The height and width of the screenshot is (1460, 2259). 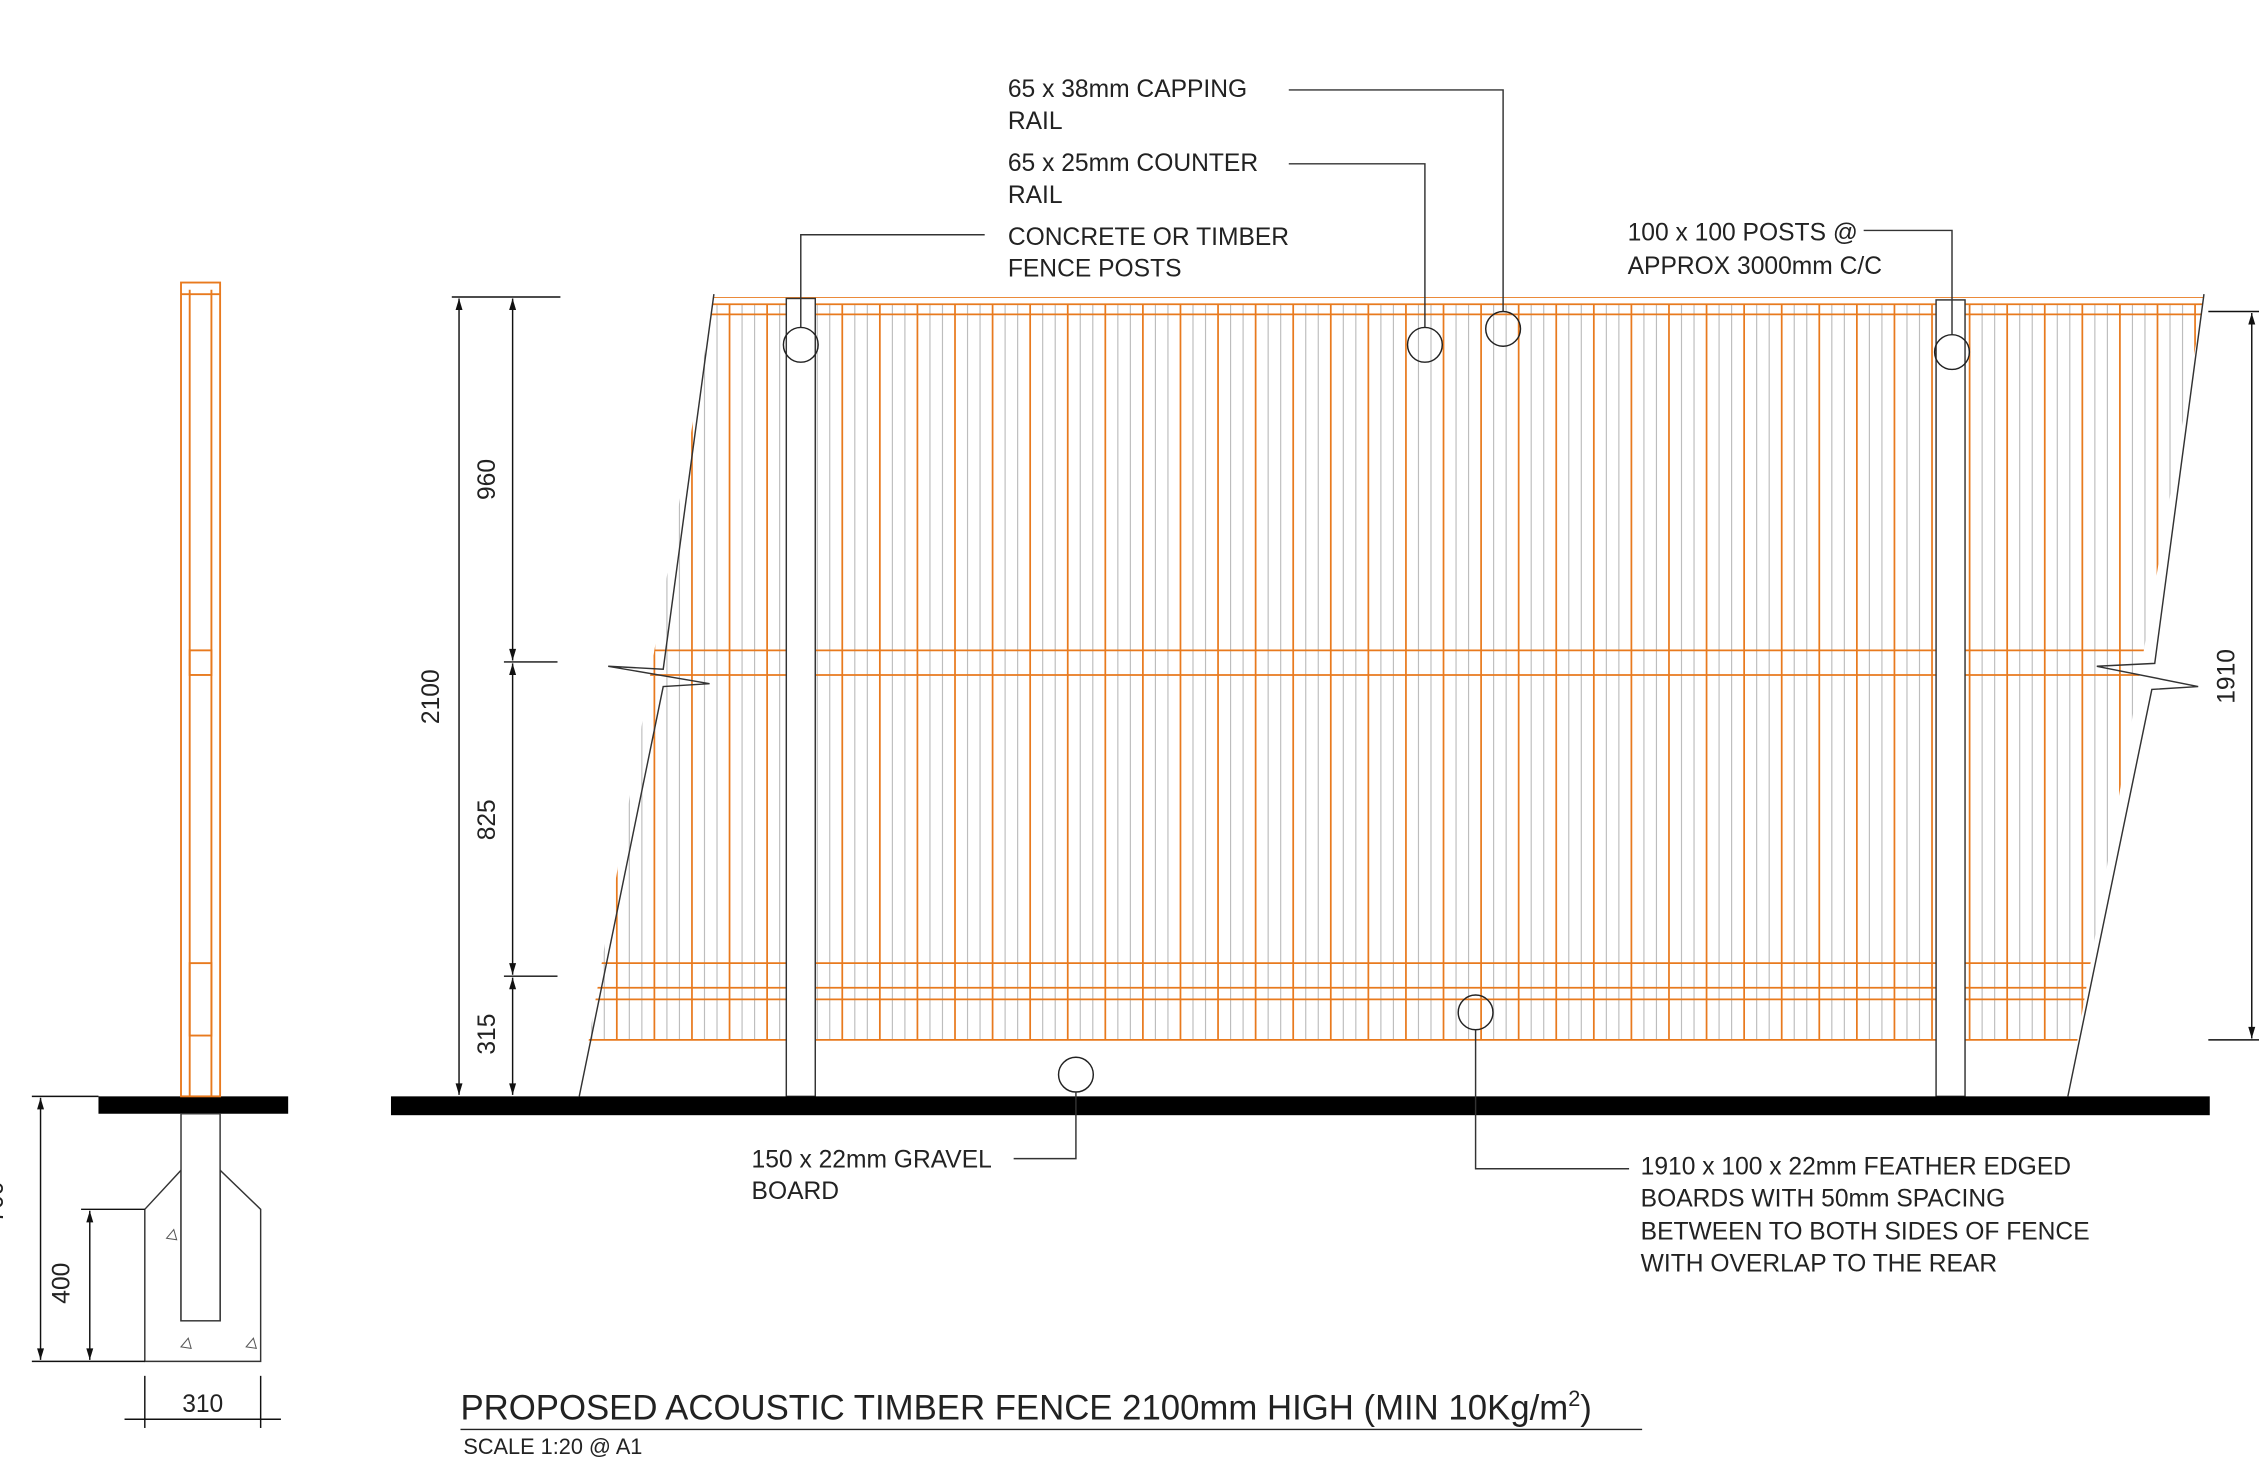 What do you see at coordinates (552, 1446) in the screenshot?
I see `scale: SCALE 1:20 @ A1` at bounding box center [552, 1446].